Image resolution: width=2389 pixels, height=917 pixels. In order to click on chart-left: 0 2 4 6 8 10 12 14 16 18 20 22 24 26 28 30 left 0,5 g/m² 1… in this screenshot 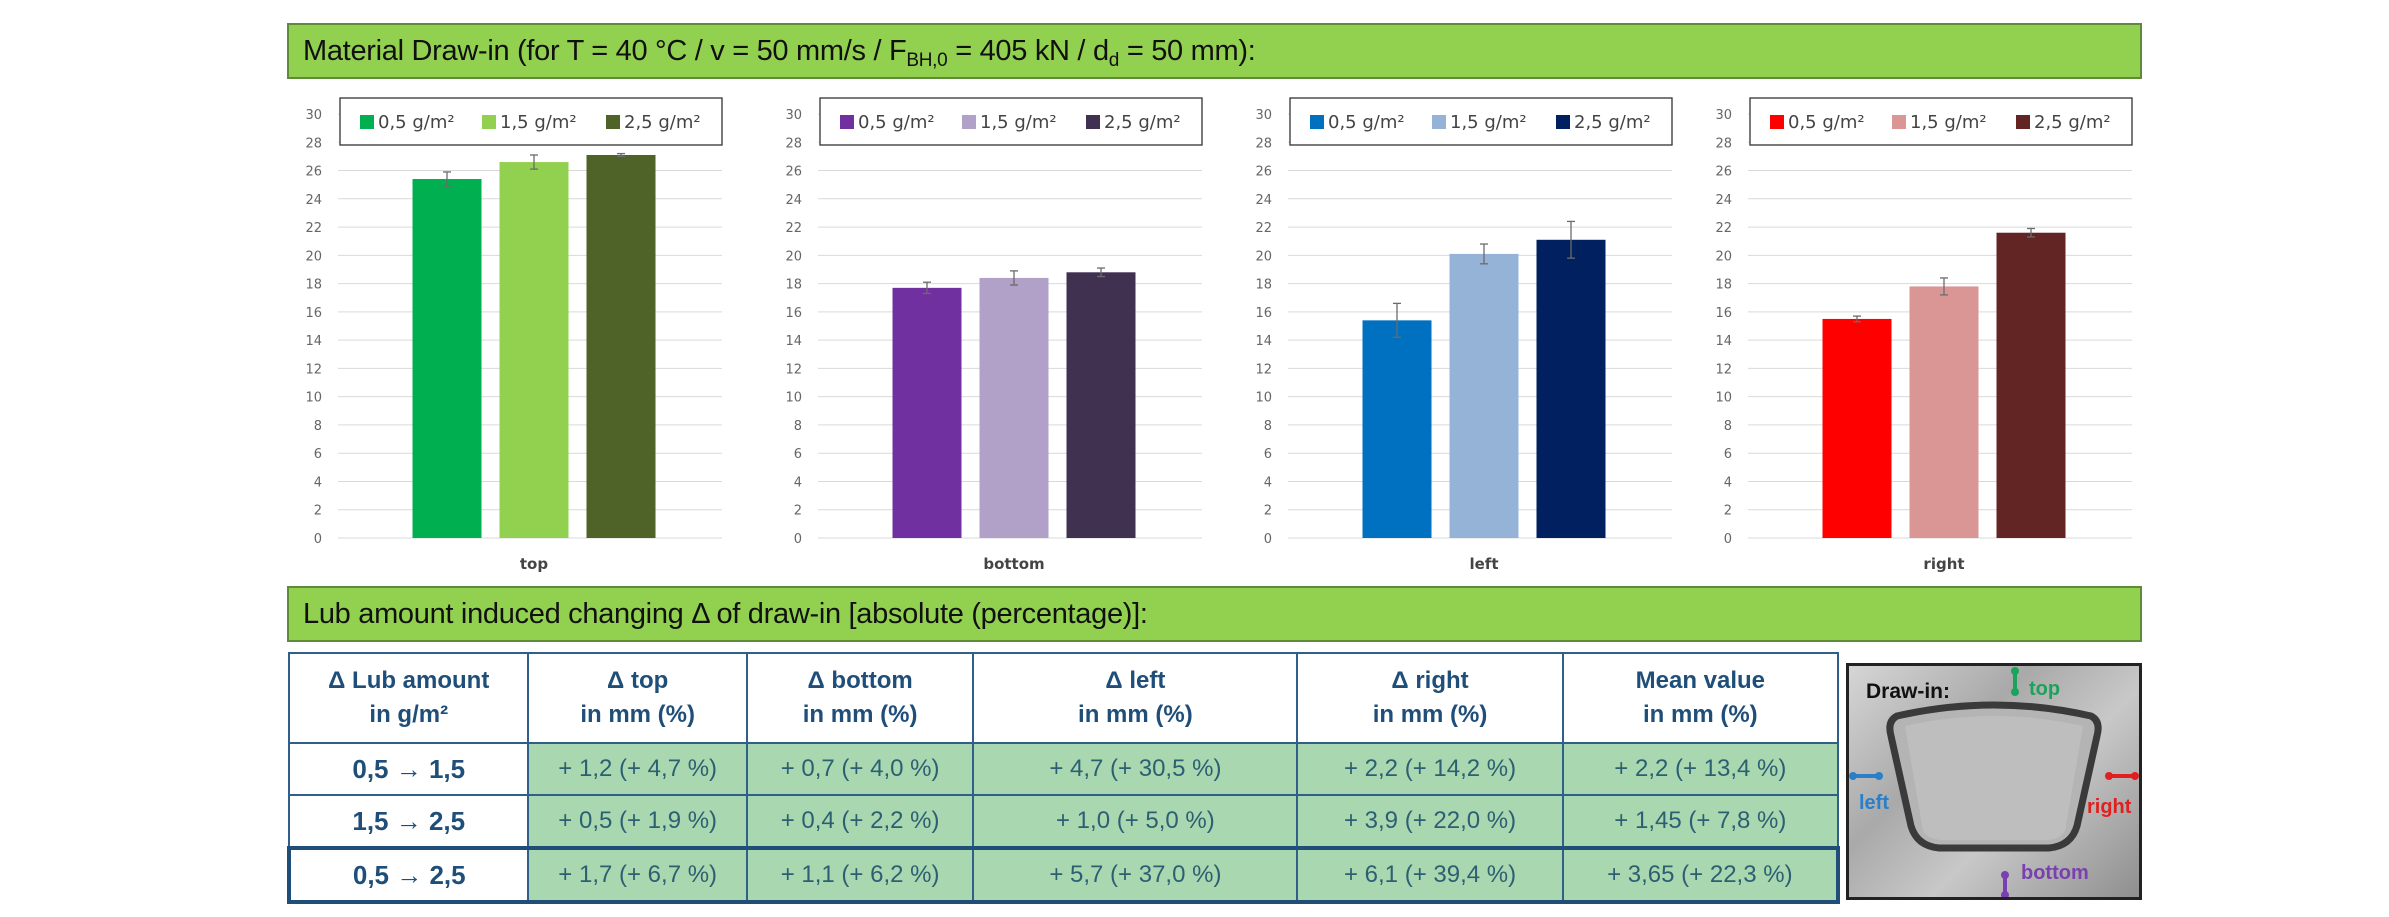, I will do `click(1460, 335)`.